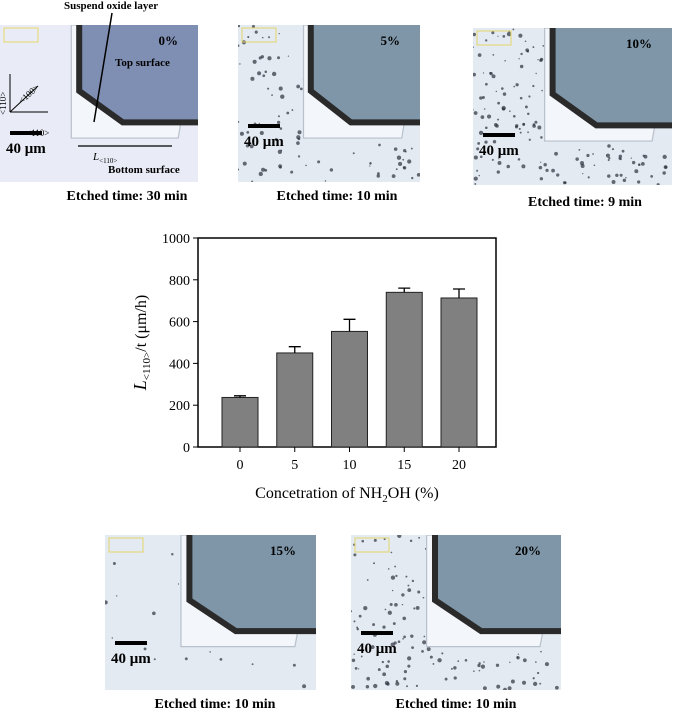 The image size is (685, 720). What do you see at coordinates (144, 170) in the screenshot?
I see `annotation: Bottom surface` at bounding box center [144, 170].